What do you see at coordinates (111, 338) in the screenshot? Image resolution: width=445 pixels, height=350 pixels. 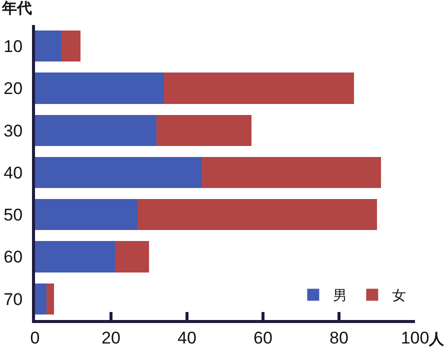 I see `x-tick-label: 20` at bounding box center [111, 338].